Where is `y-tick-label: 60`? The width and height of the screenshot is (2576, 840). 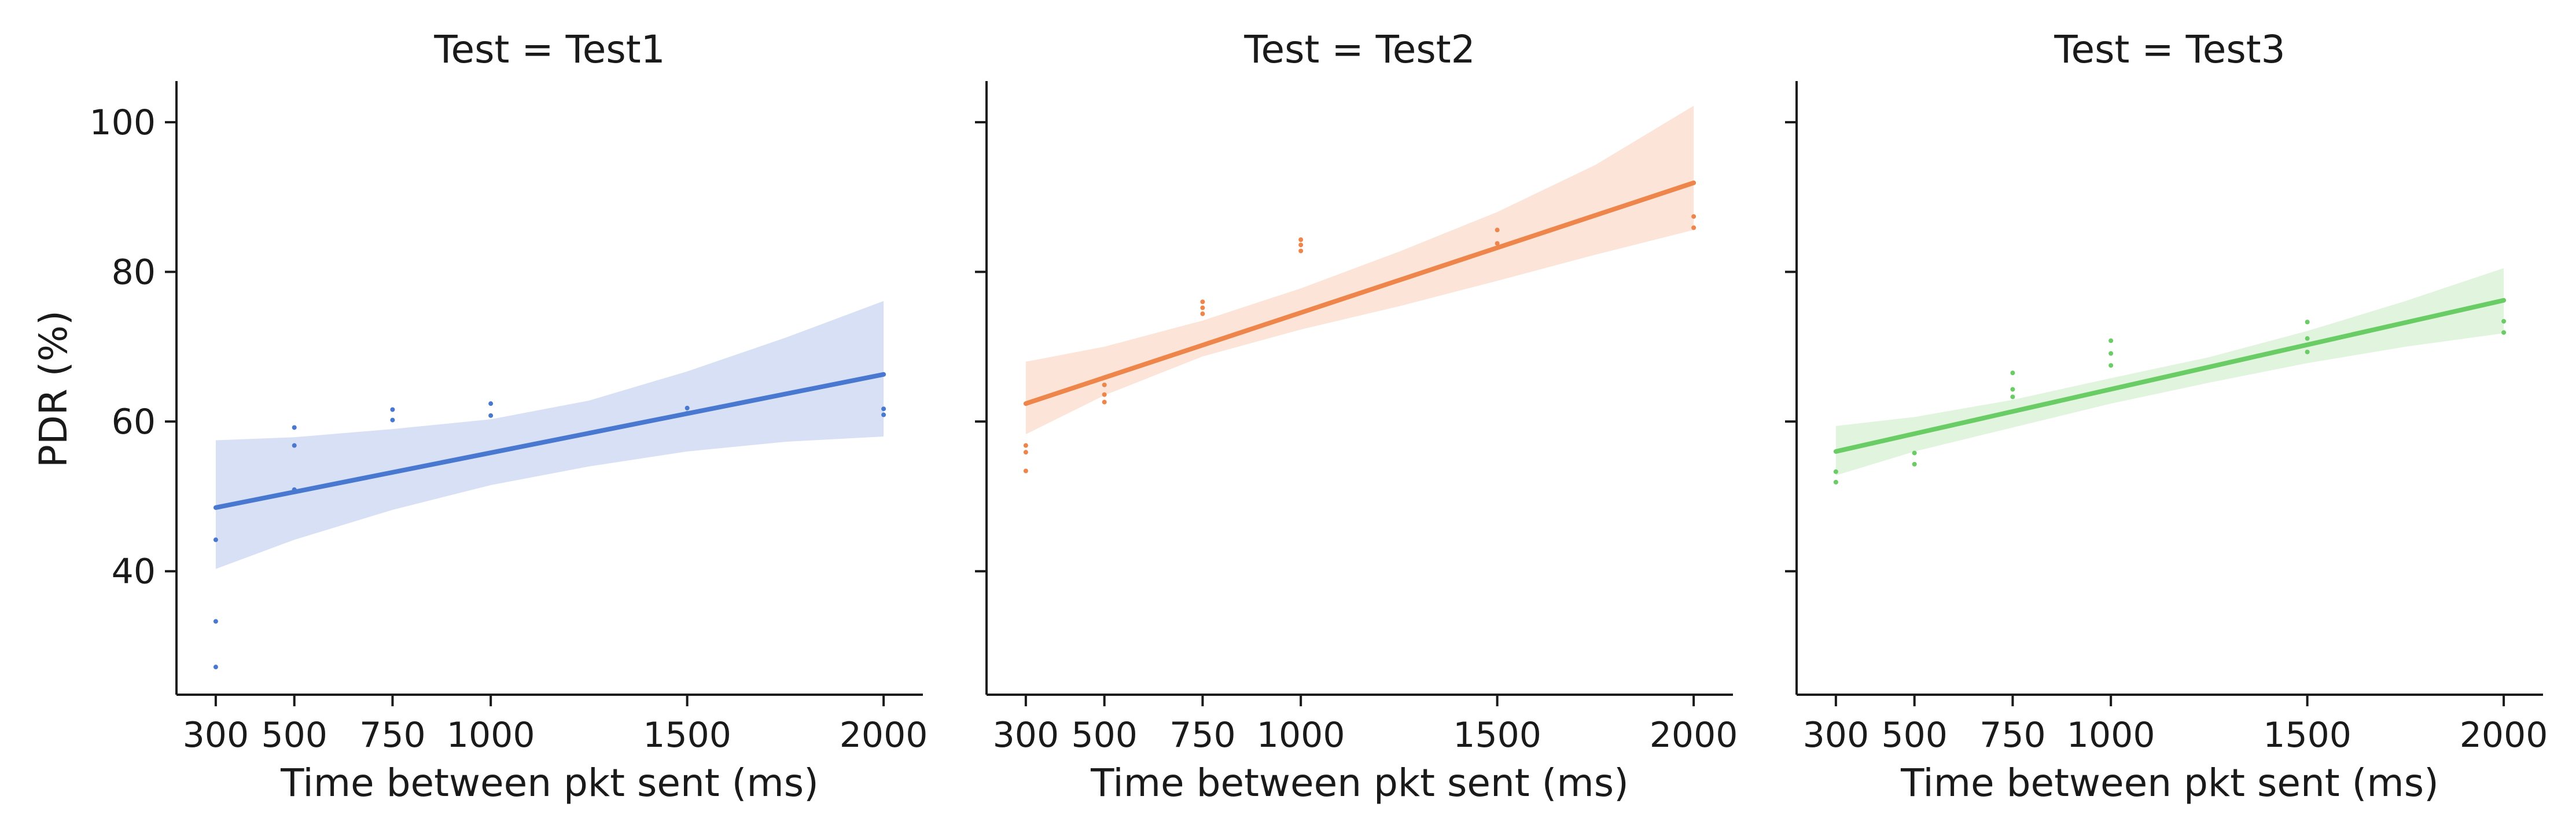 y-tick-label: 60 is located at coordinates (134, 422).